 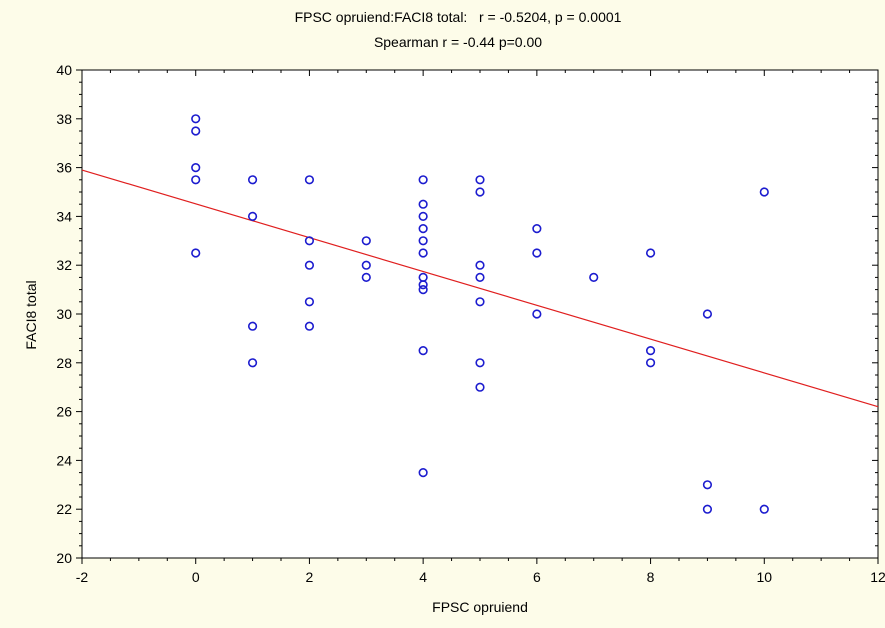 I want to click on y-tick-label: 28, so click(x=64, y=363).